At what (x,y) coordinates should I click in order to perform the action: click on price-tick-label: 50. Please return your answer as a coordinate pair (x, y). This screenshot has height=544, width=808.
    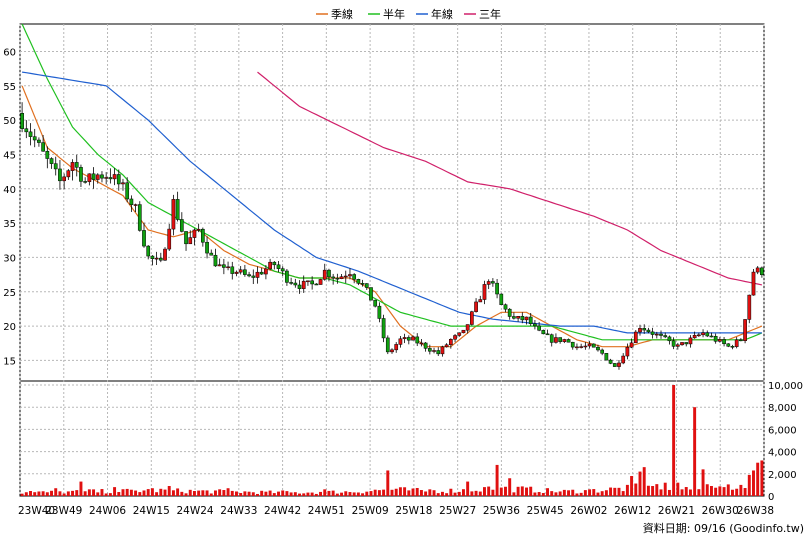
    Looking at the image, I should click on (9, 121).